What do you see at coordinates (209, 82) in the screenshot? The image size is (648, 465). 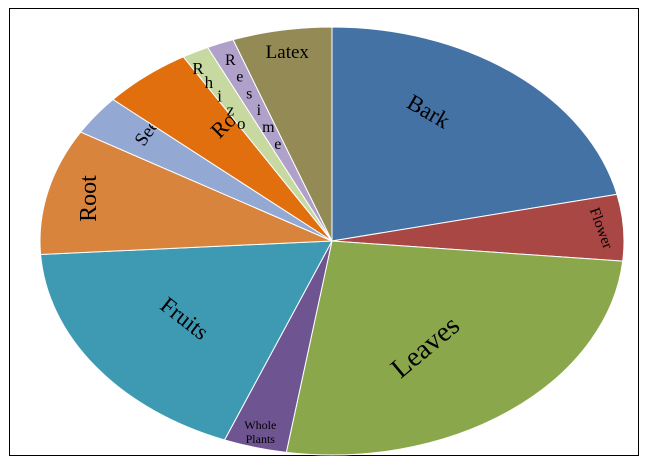 I see `slice-label-letter: h` at bounding box center [209, 82].